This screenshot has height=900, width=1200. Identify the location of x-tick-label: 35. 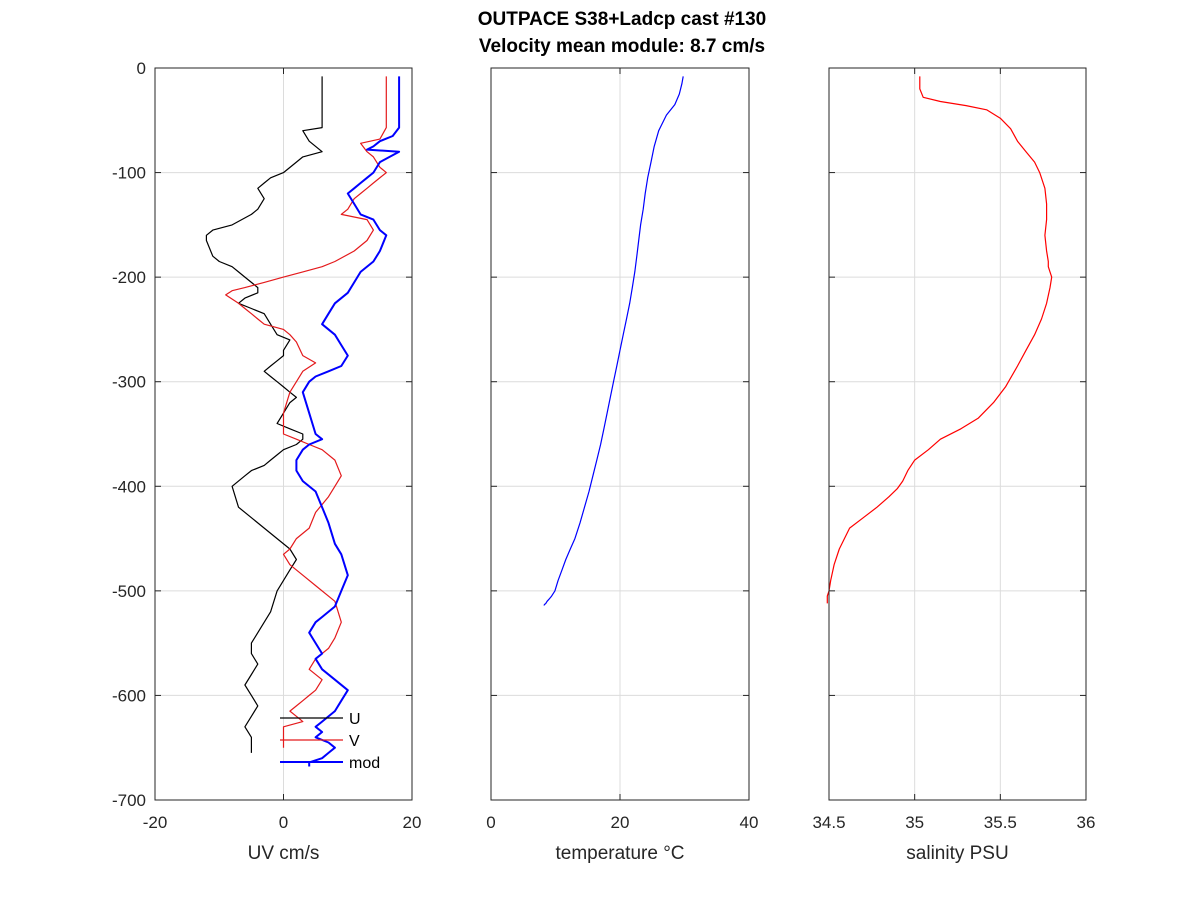
(914, 822).